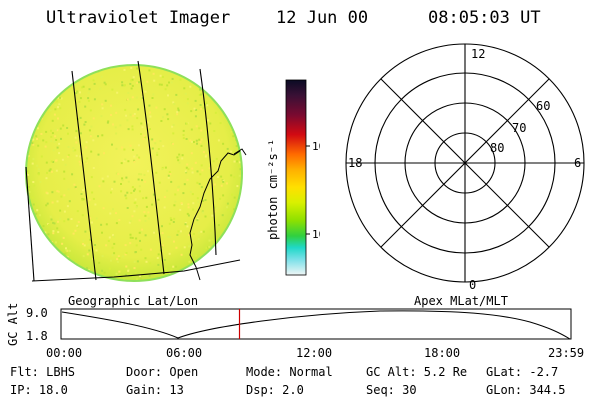 The height and width of the screenshot is (400, 600). What do you see at coordinates (162, 372) in the screenshot?
I see `door-value: Door: Open` at bounding box center [162, 372].